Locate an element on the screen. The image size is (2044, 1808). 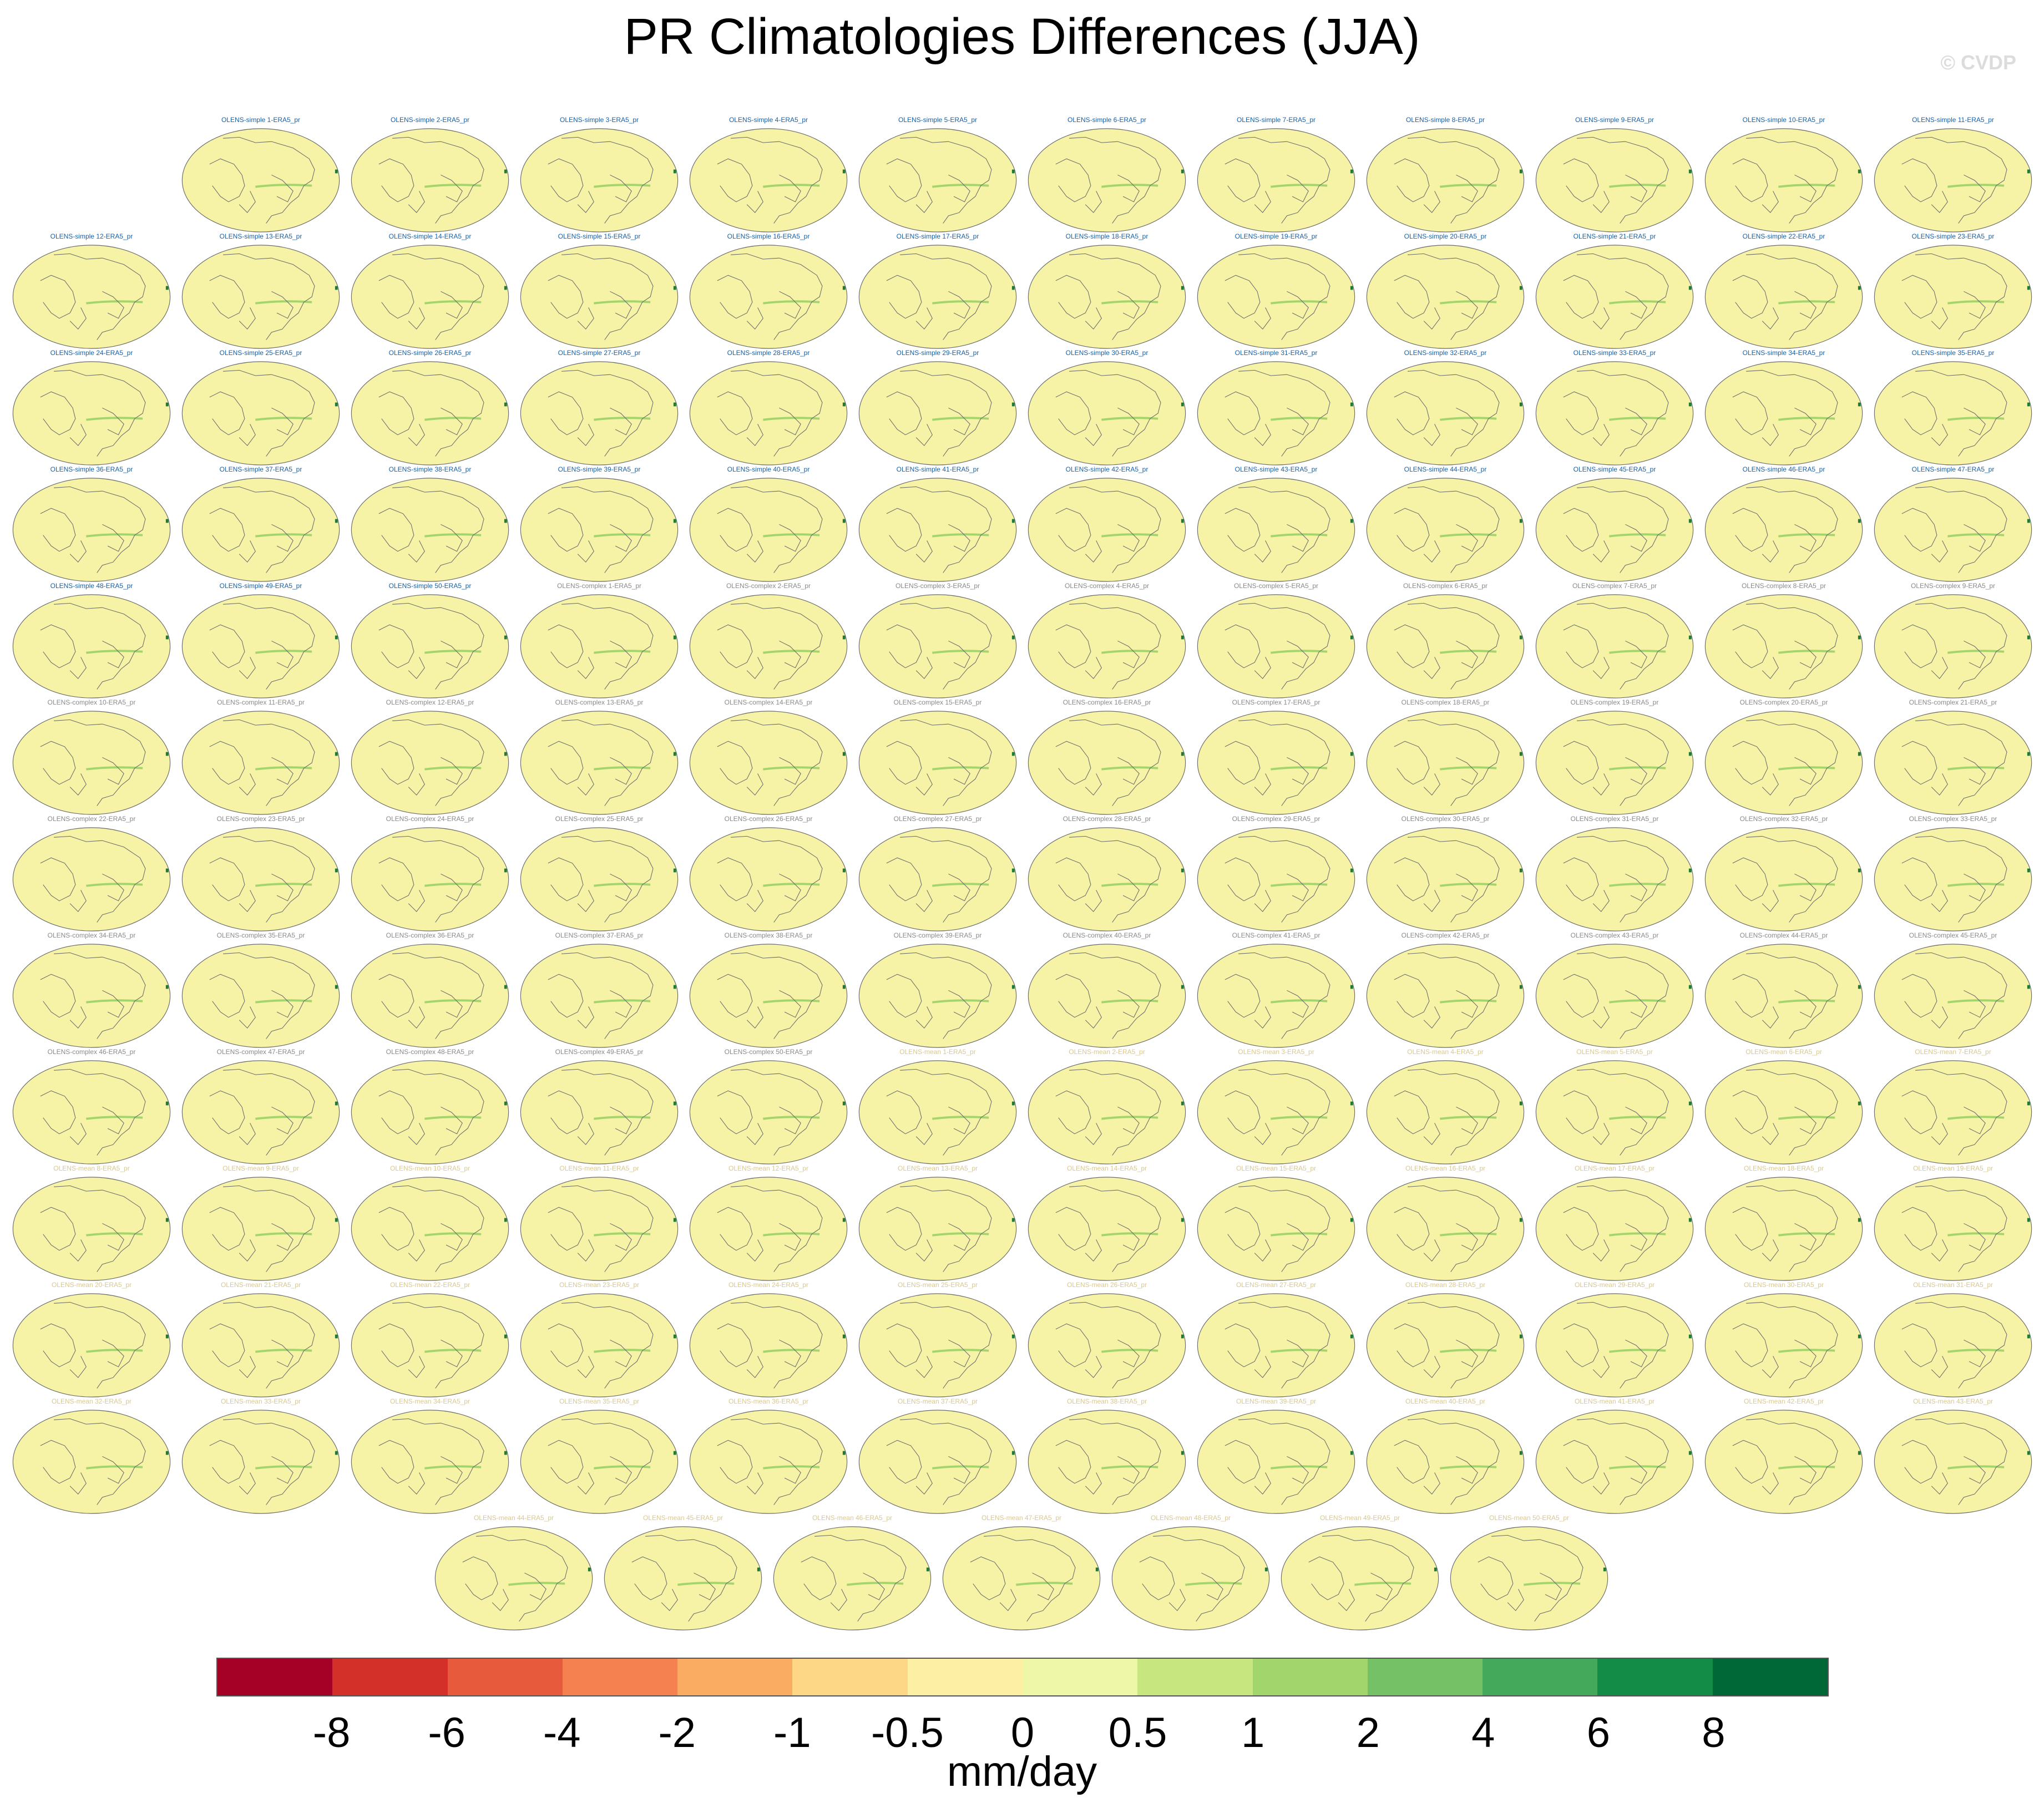
panel-title: OLENS-mean 43-ERA5_pr is located at coordinates (1954, 1401).